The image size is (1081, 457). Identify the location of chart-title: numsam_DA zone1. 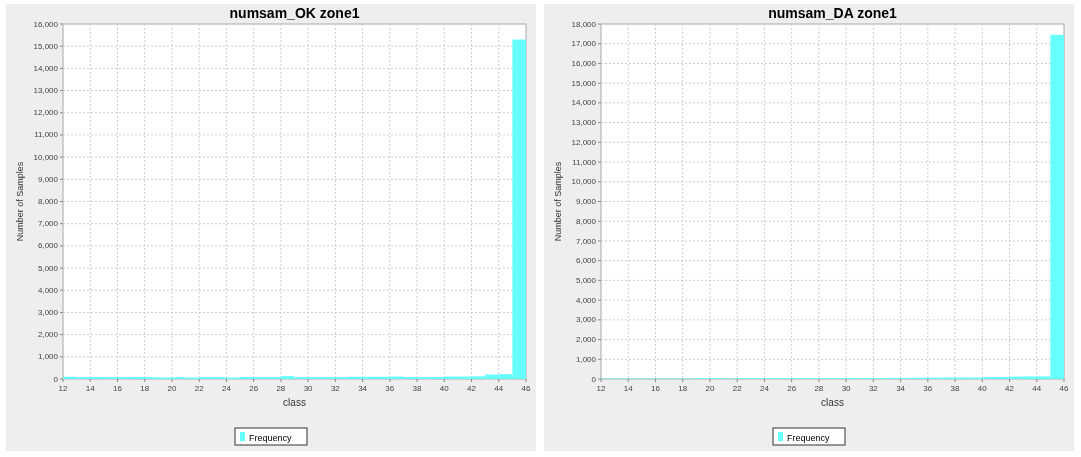
(833, 13).